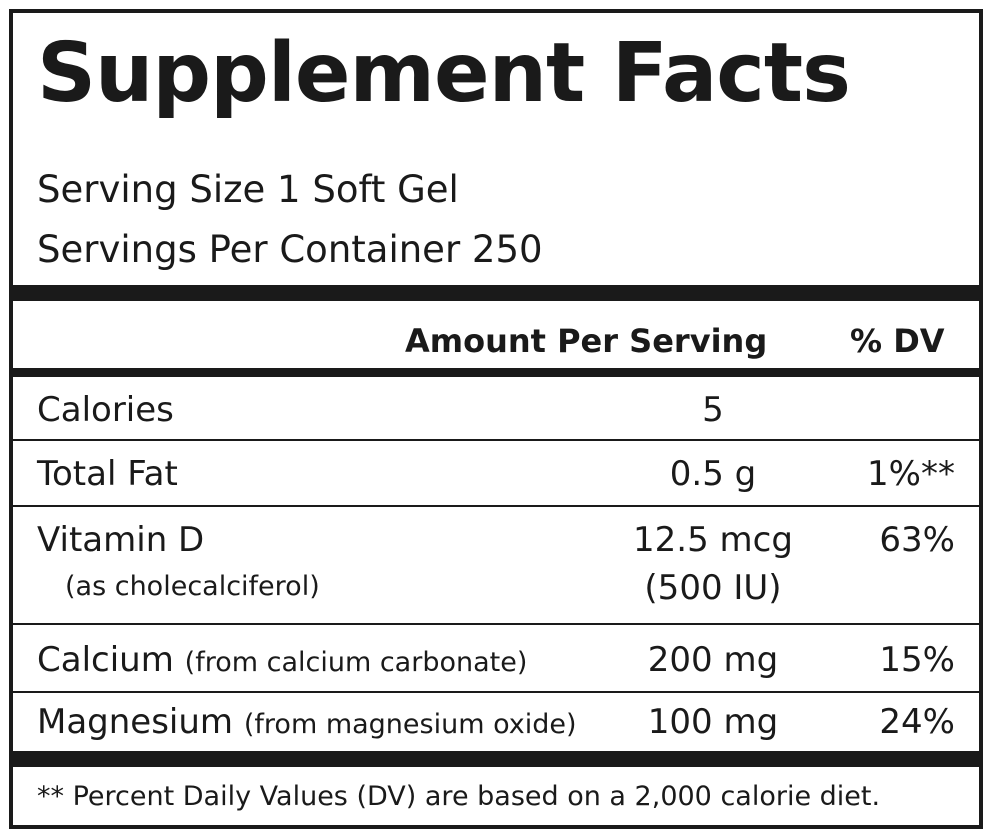 The width and height of the screenshot is (1000, 840). Describe the element at coordinates (496, 372) in the screenshot. I see `medium-divider` at that location.